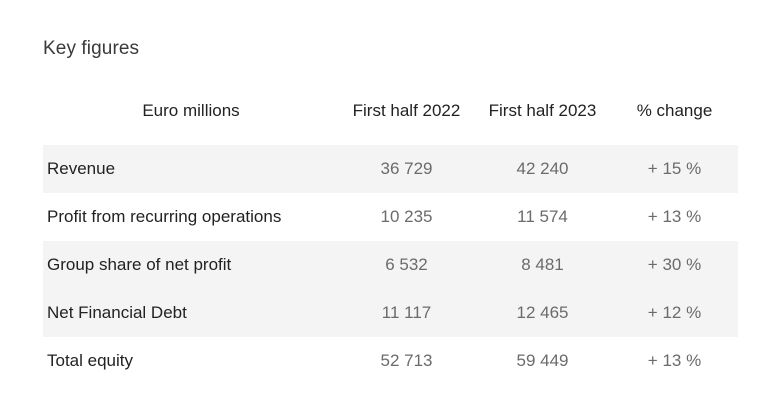  Describe the element at coordinates (542, 168) in the screenshot. I see `value-first-half-2023: 42 240` at that location.